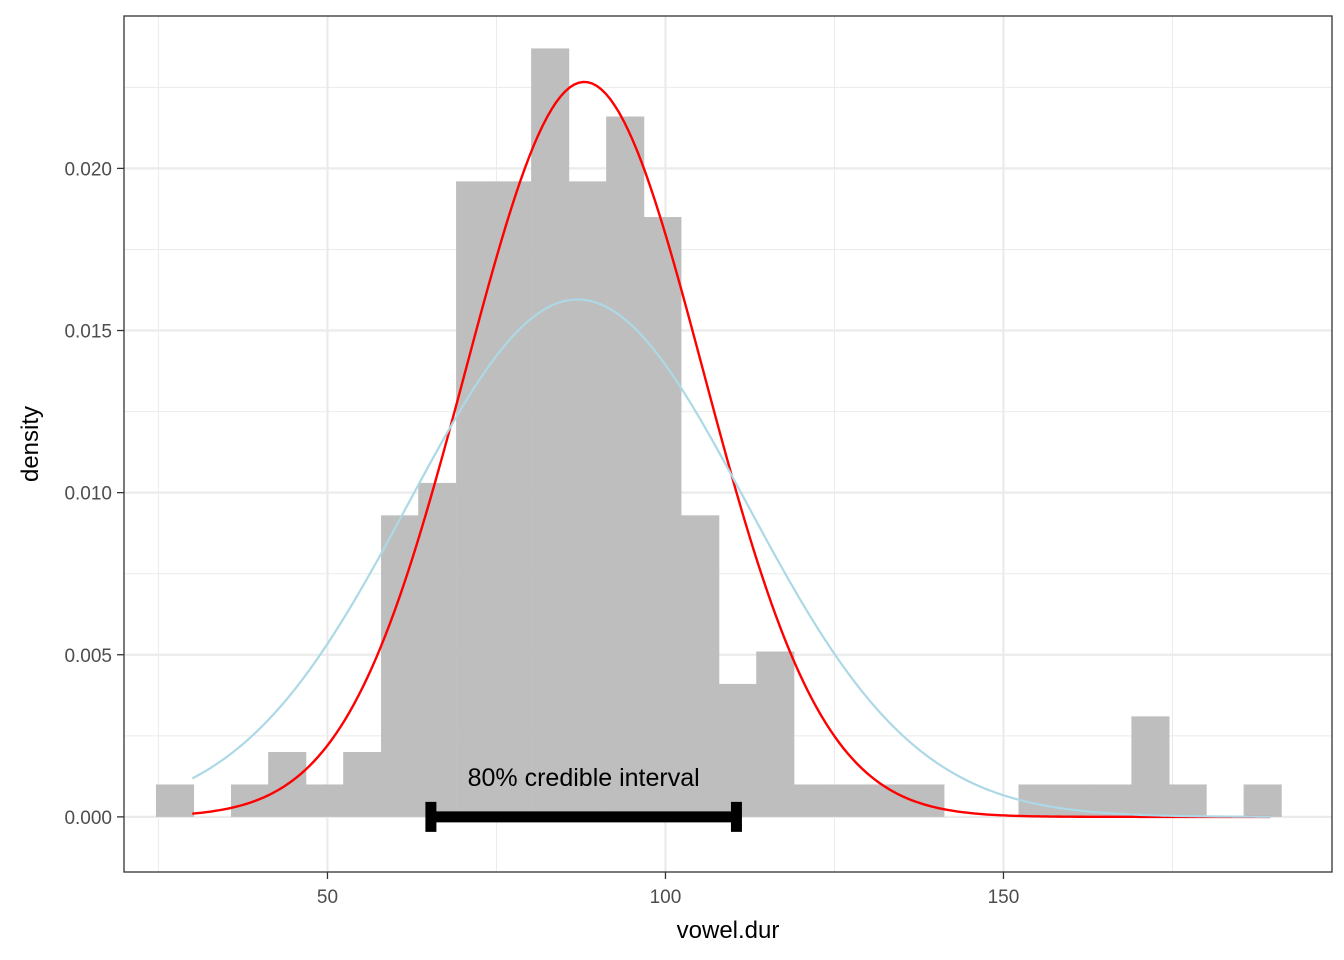 The image size is (1344, 960). I want to click on y-axis-title: density, so click(30, 444).